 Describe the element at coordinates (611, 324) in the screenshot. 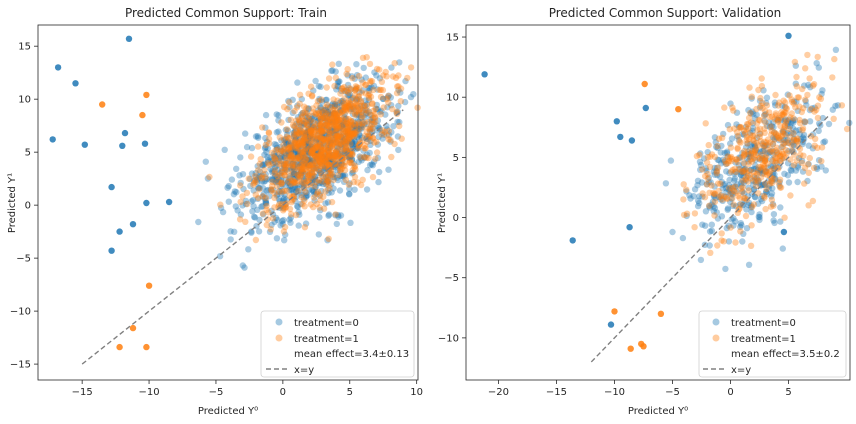

I see `validation-outlier-point-treatment=0` at that location.